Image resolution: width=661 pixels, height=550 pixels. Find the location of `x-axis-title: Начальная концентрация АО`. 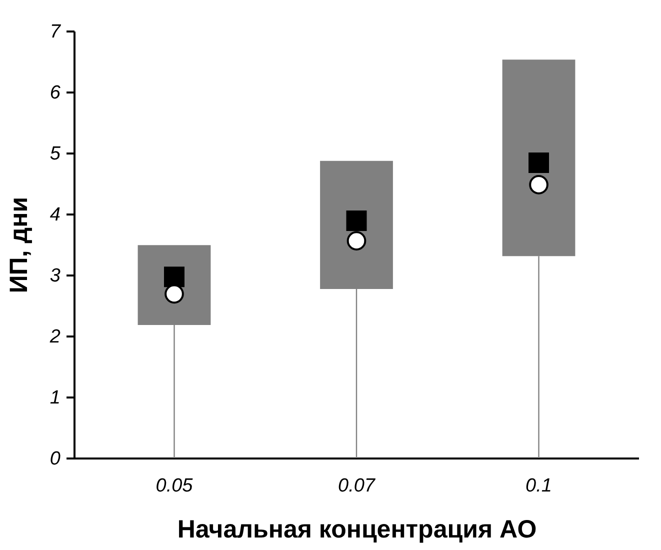

x-axis-title: Начальная концентрация АО is located at coordinates (357, 530).